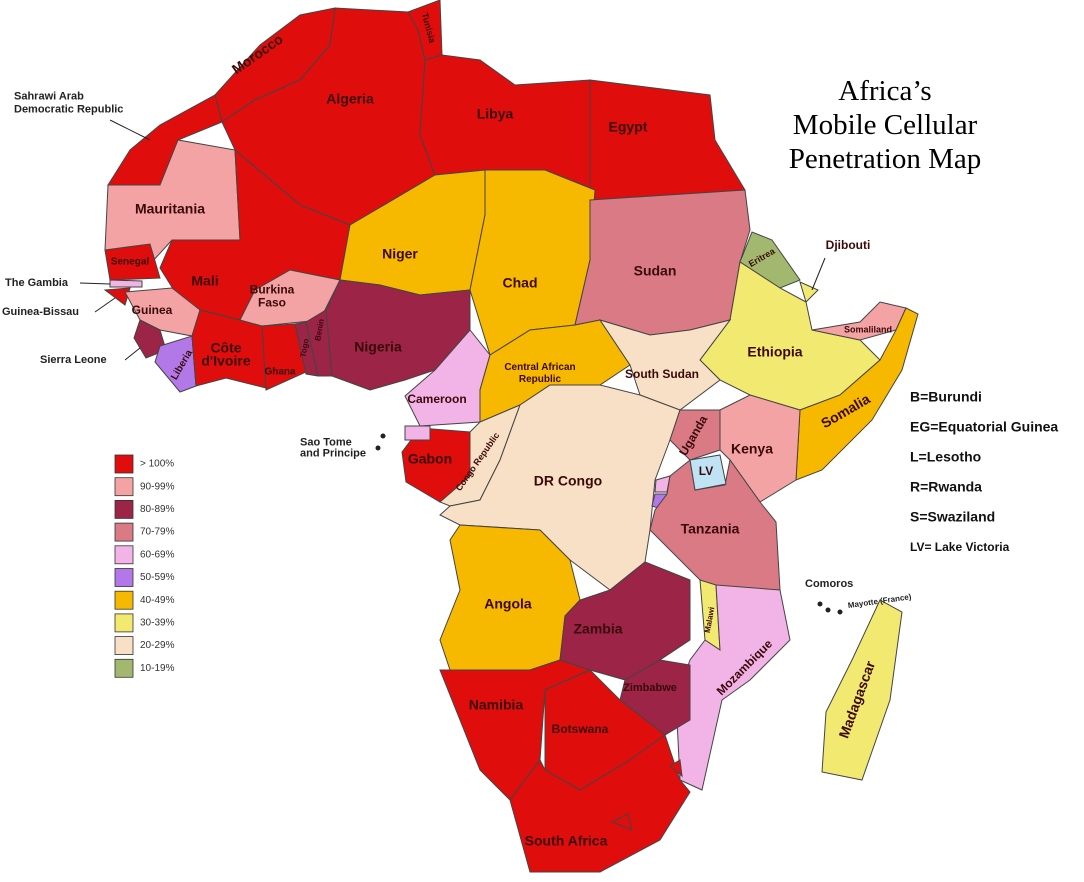  What do you see at coordinates (37, 283) in the screenshot?
I see `country-label: The Gambia` at bounding box center [37, 283].